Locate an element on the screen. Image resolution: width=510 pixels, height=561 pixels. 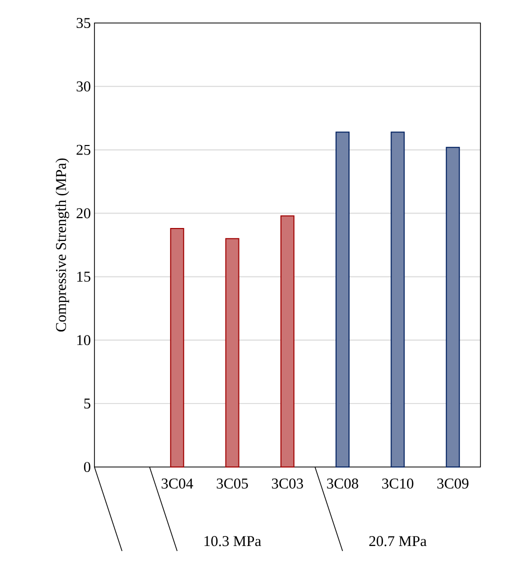
y-tick-label: 15 is located at coordinates (83, 277).